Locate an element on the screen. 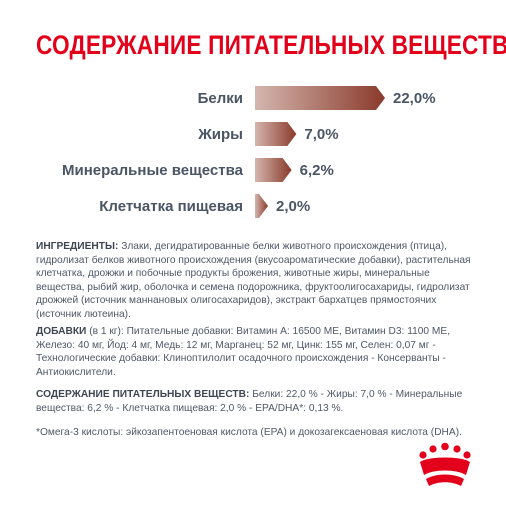 The width and height of the screenshot is (506, 506). additives-heading: ДОБАВКИ is located at coordinates (61, 331).